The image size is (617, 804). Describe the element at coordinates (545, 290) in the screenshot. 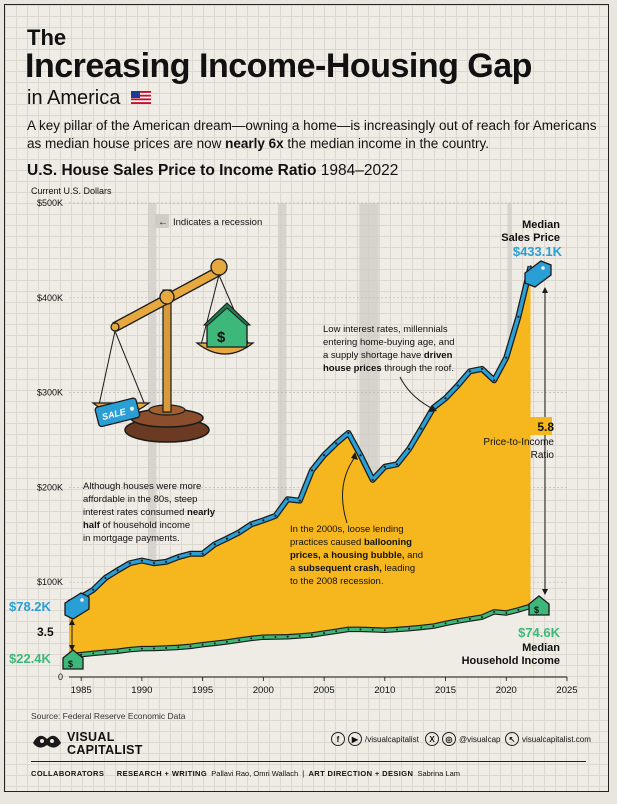

I see `end-ratio-arrow-up` at that location.